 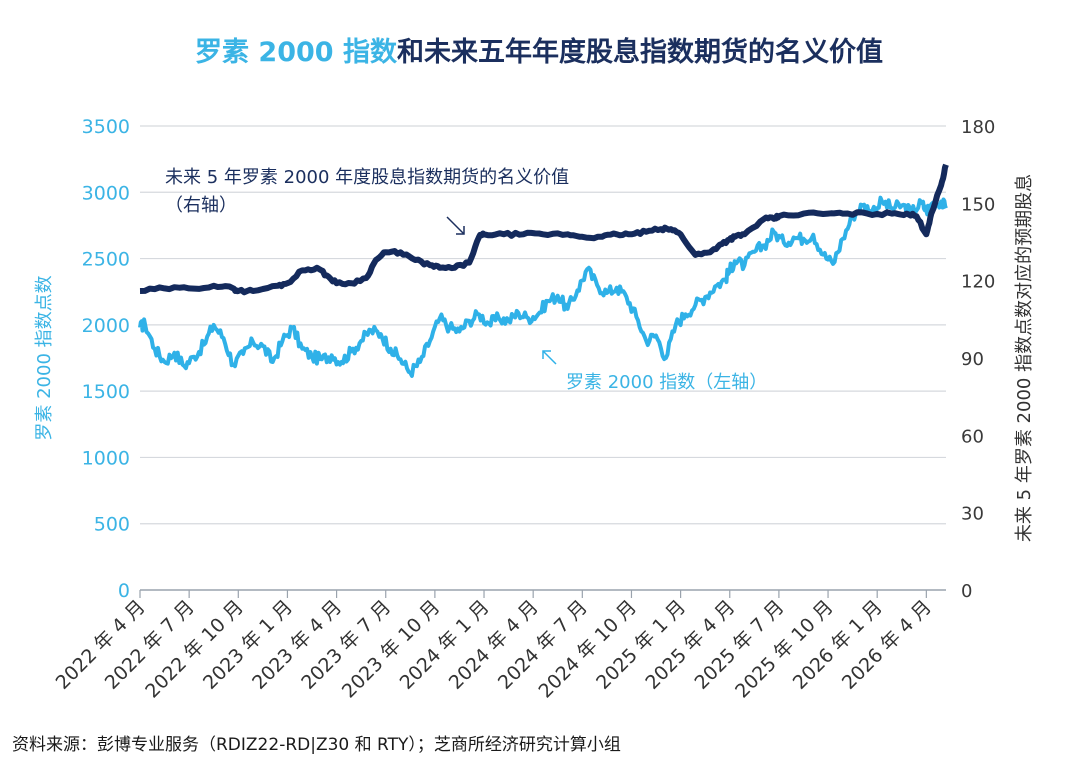 I want to click on y-axis-left: 0 500 1000 1500 2000 2500 3000 3500, so click(x=106, y=359).